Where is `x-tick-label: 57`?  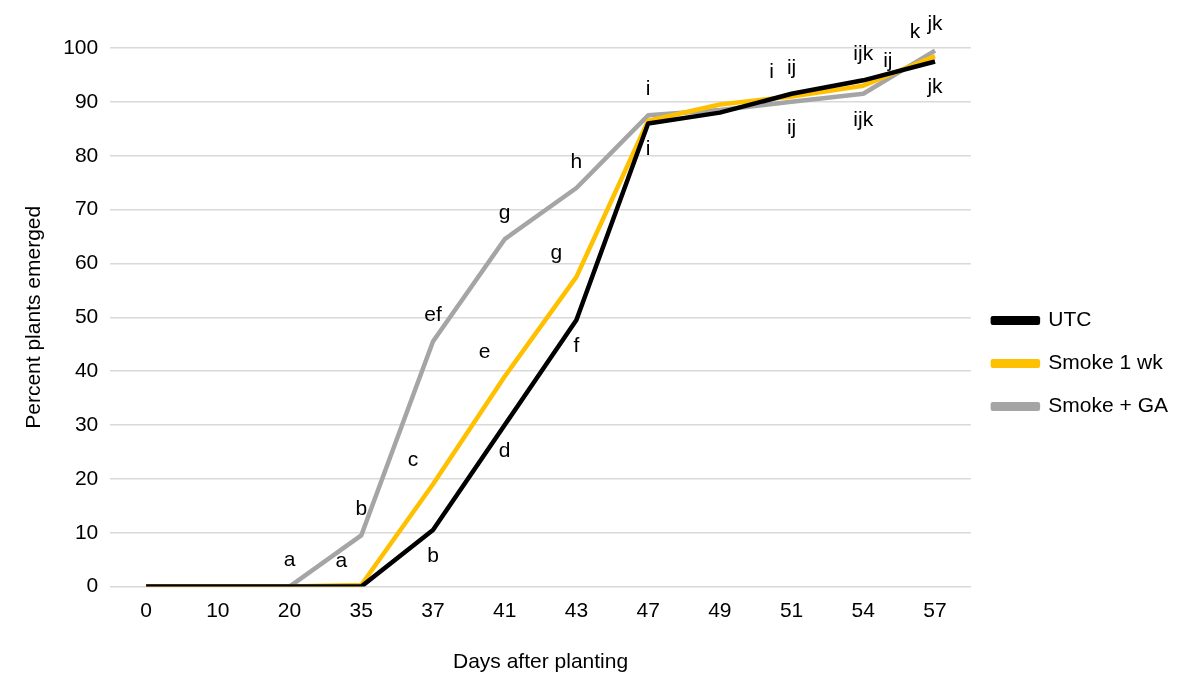 x-tick-label: 57 is located at coordinates (935, 609).